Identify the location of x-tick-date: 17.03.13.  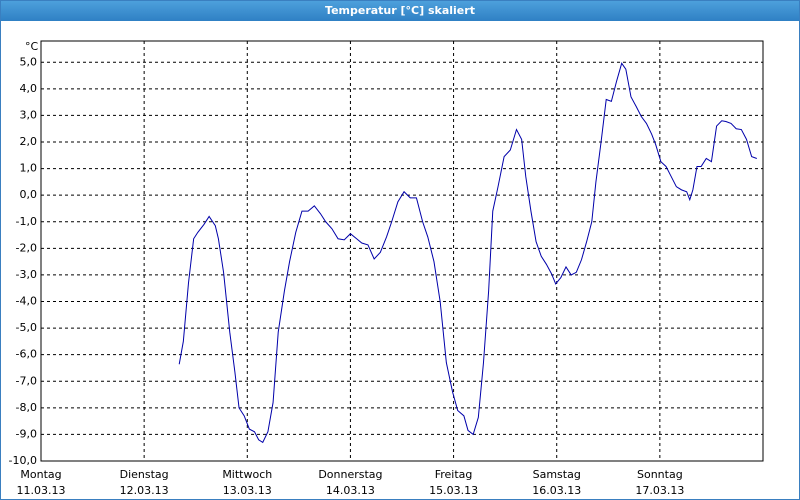
(659, 490).